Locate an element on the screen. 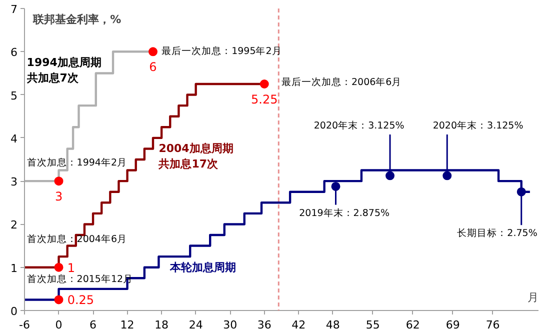 The image size is (550, 336). series-label: 本轮加息周期 is located at coordinates (202, 267).